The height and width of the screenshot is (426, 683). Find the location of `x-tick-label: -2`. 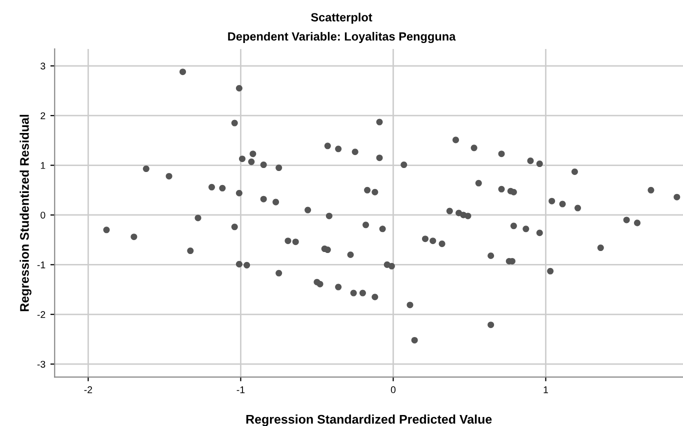

x-tick-label: -2 is located at coordinates (88, 390).